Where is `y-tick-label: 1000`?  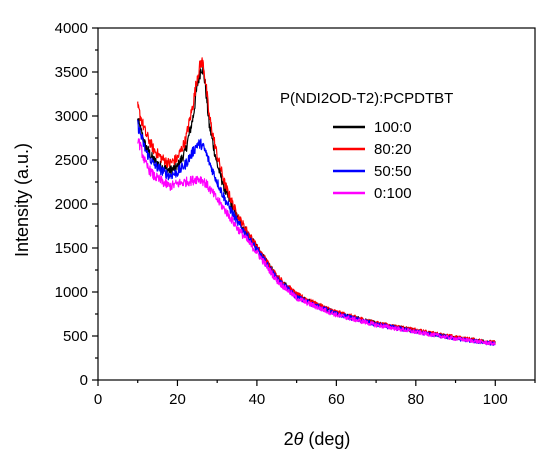 y-tick-label: 1000 is located at coordinates (71, 292).